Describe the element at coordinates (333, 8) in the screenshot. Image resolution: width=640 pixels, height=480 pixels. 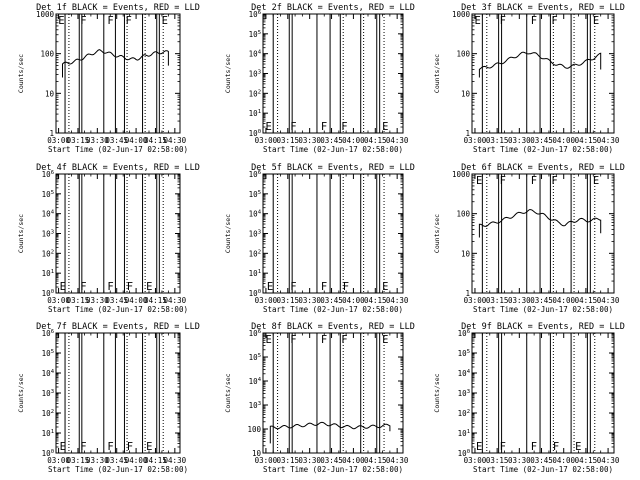
I see `plot-title: Det 2f BLACK = Events, RED = LLD` at that location.